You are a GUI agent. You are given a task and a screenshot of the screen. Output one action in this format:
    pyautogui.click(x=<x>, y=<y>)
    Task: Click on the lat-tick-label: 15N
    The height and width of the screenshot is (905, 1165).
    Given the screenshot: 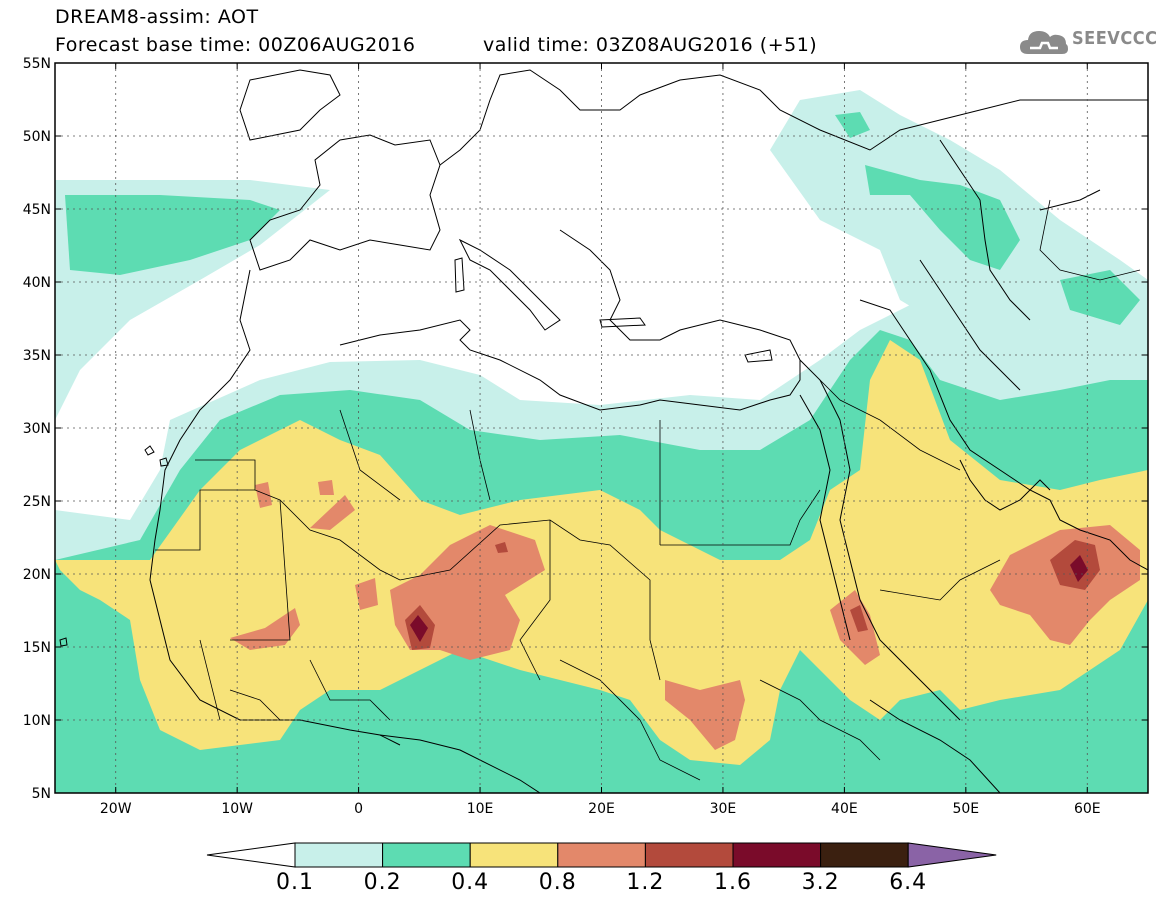 What is the action you would take?
    pyautogui.click(x=37, y=648)
    